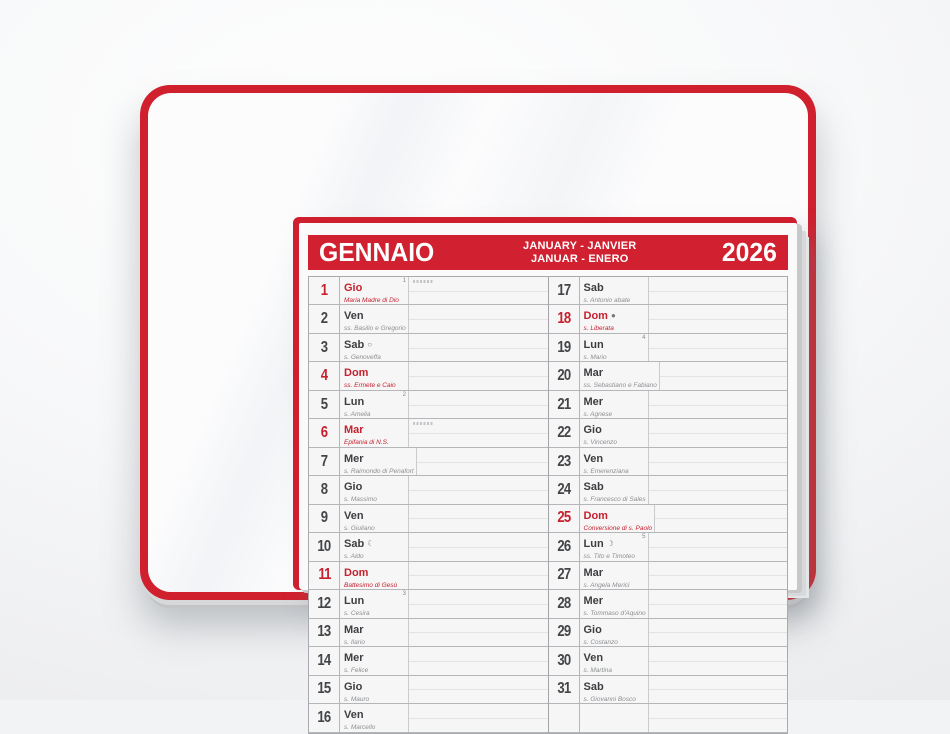  I want to click on day-row: 2 Ven ss. Basilio e Gregorio, so click(428, 319).